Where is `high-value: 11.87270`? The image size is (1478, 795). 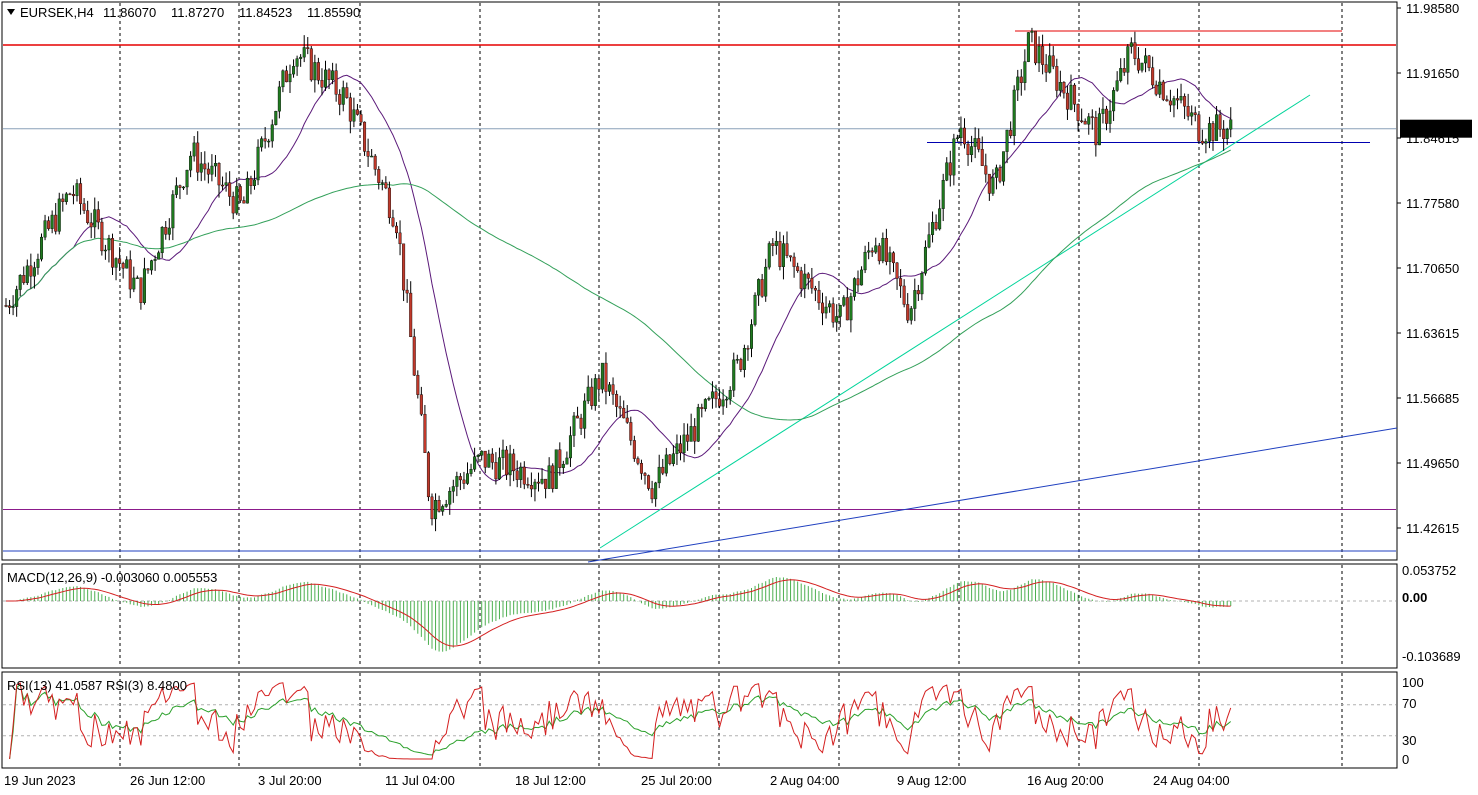 high-value: 11.87270 is located at coordinates (197, 12).